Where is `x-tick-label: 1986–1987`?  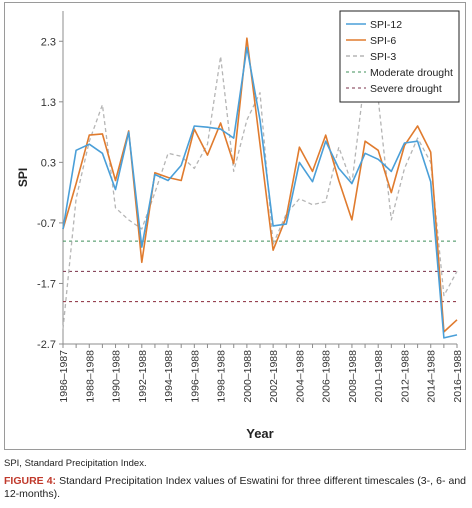 x-tick-label: 1986–1987 is located at coordinates (64, 376).